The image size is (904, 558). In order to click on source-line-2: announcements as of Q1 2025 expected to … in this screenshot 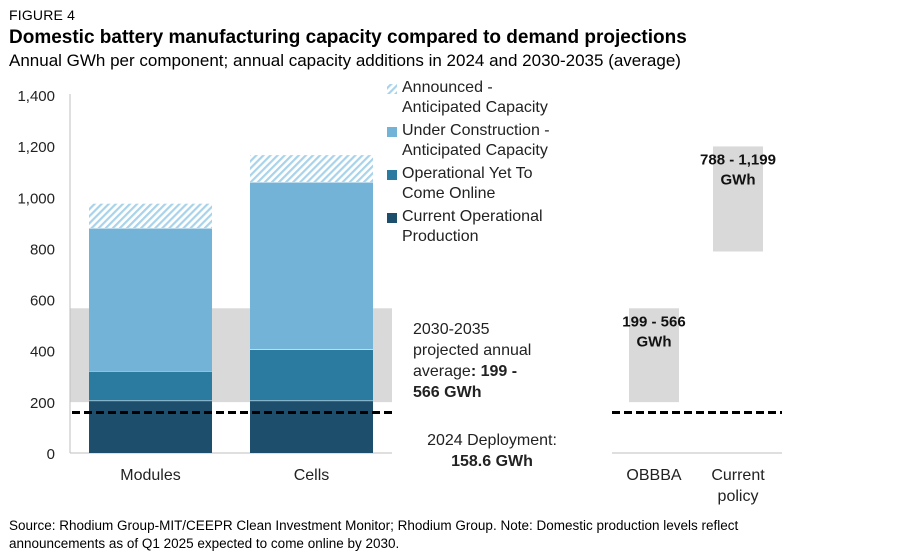, I will do `click(204, 543)`.